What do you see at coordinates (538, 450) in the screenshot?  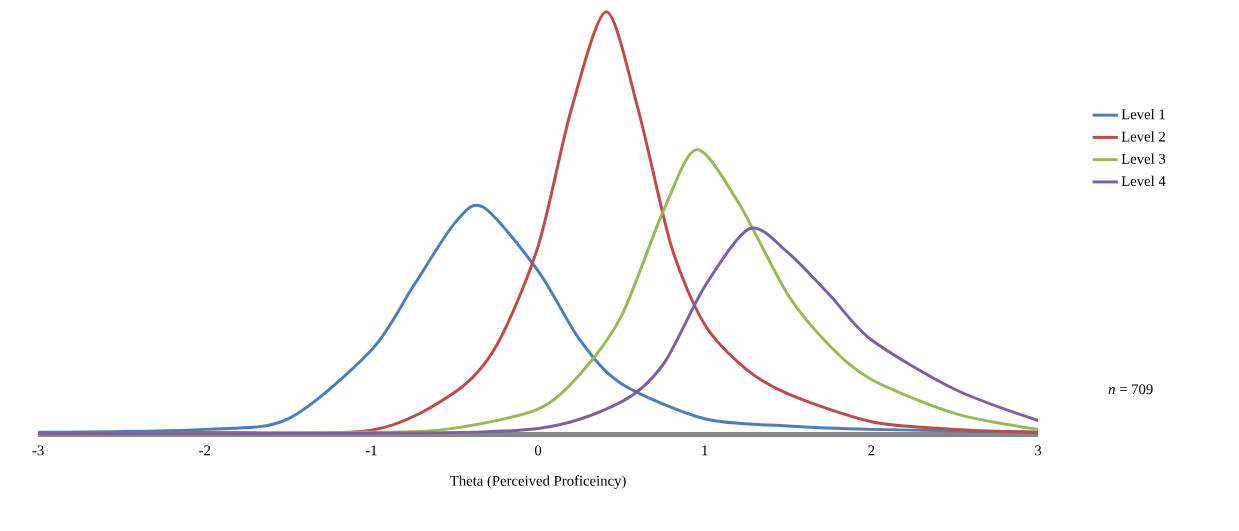 I see `x-tick-label: 0` at bounding box center [538, 450].